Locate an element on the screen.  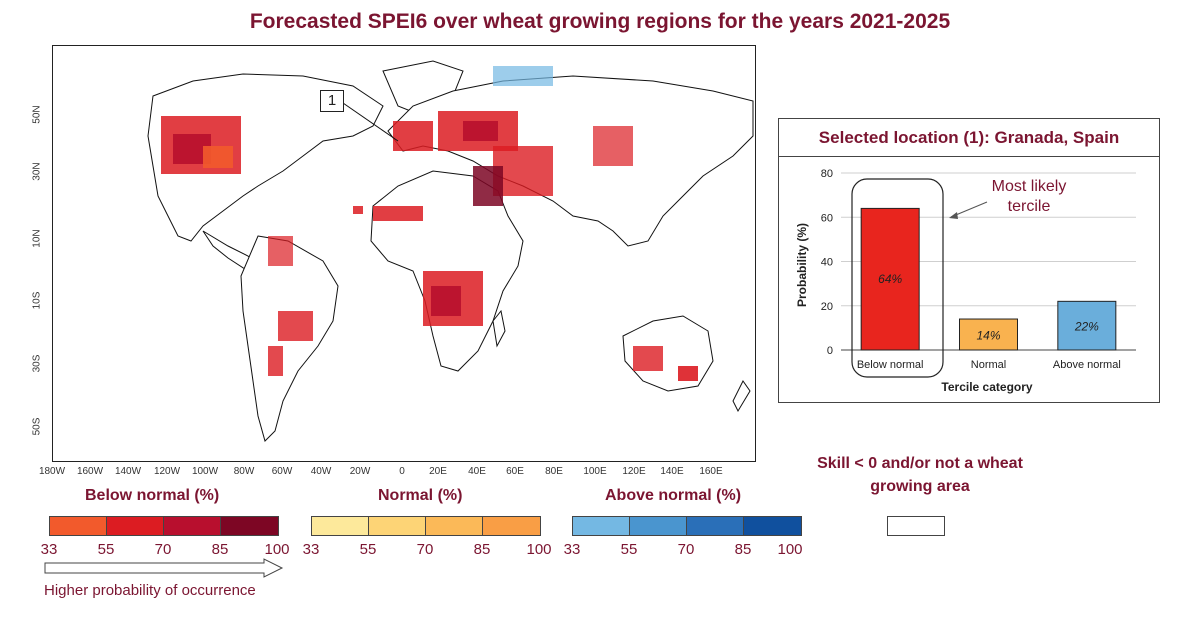
higher-probability-text: Higher probability of occurrence is located at coordinates (150, 590).